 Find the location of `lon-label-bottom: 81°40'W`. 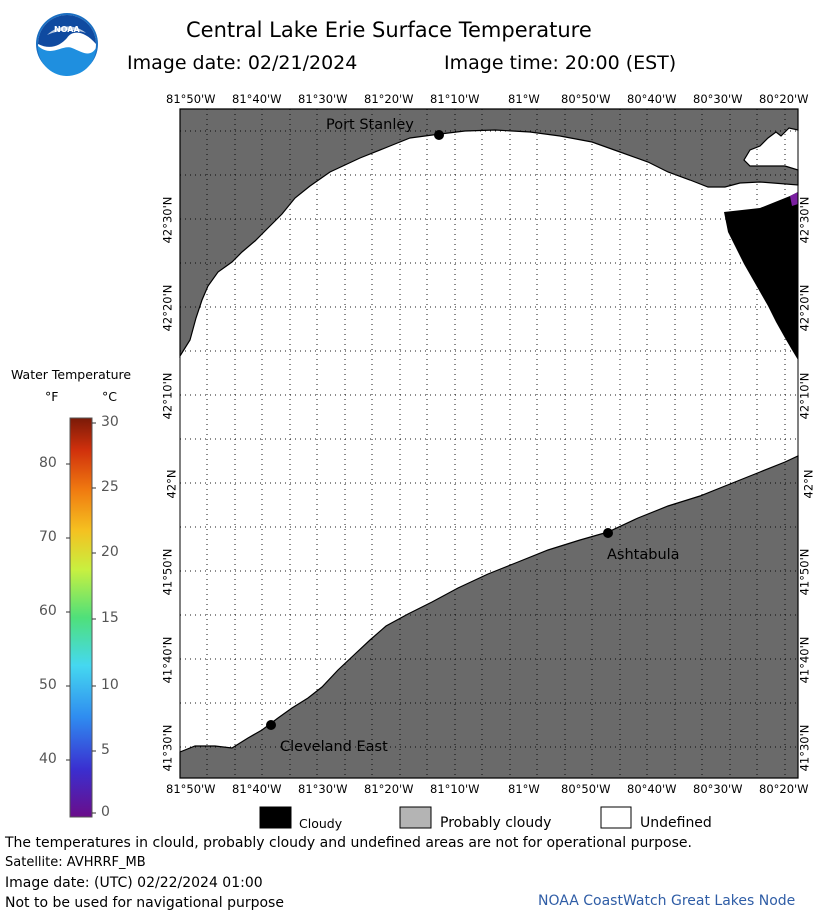

lon-label-bottom: 81°40'W is located at coordinates (257, 789).